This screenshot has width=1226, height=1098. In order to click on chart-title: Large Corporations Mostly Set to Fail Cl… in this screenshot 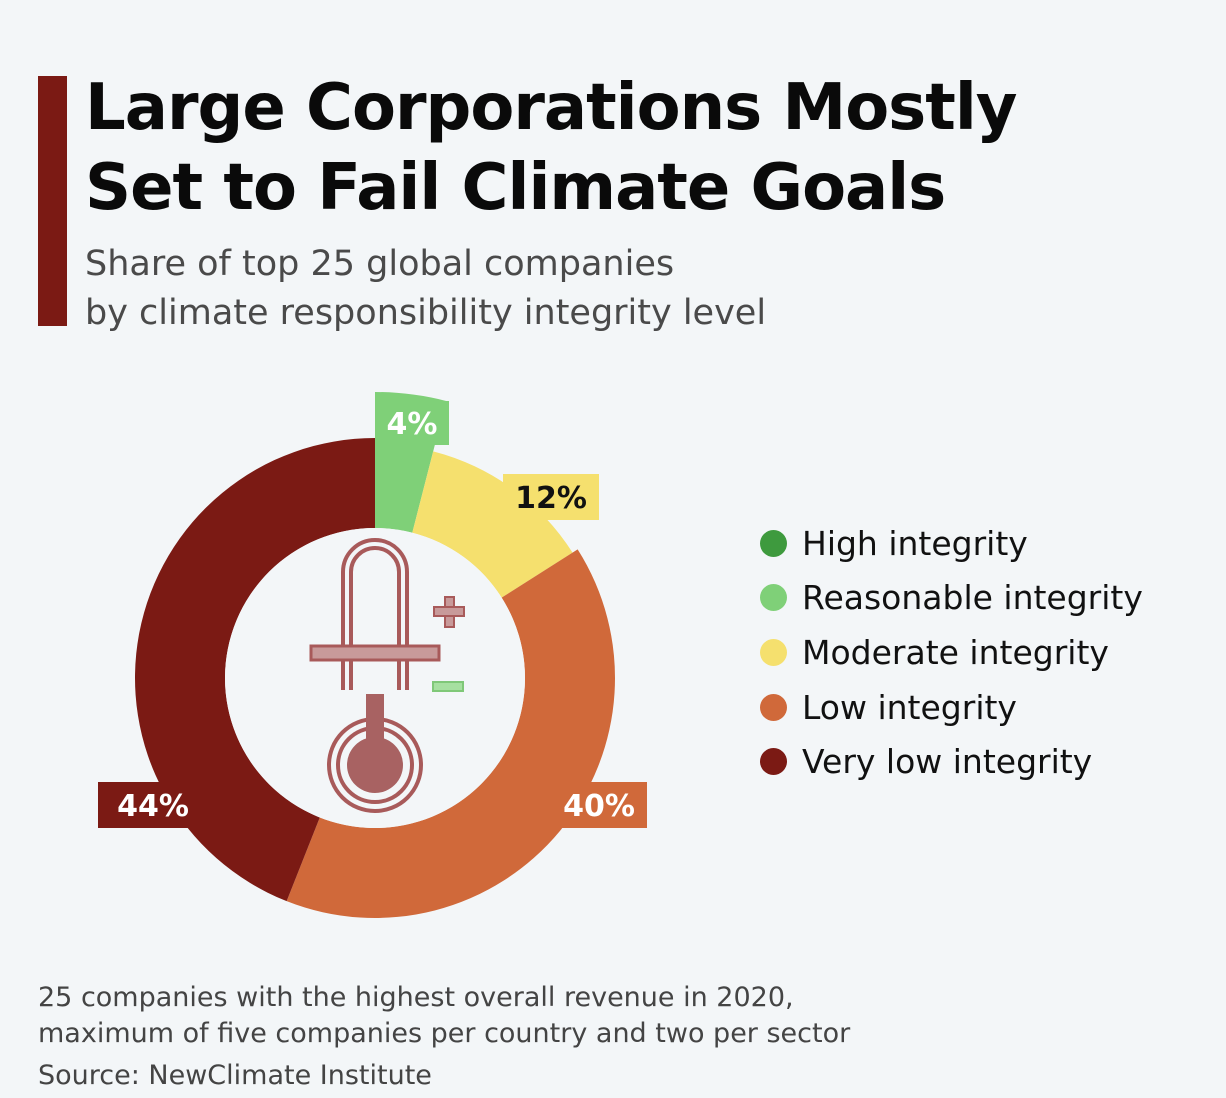, I will do `click(635, 148)`.